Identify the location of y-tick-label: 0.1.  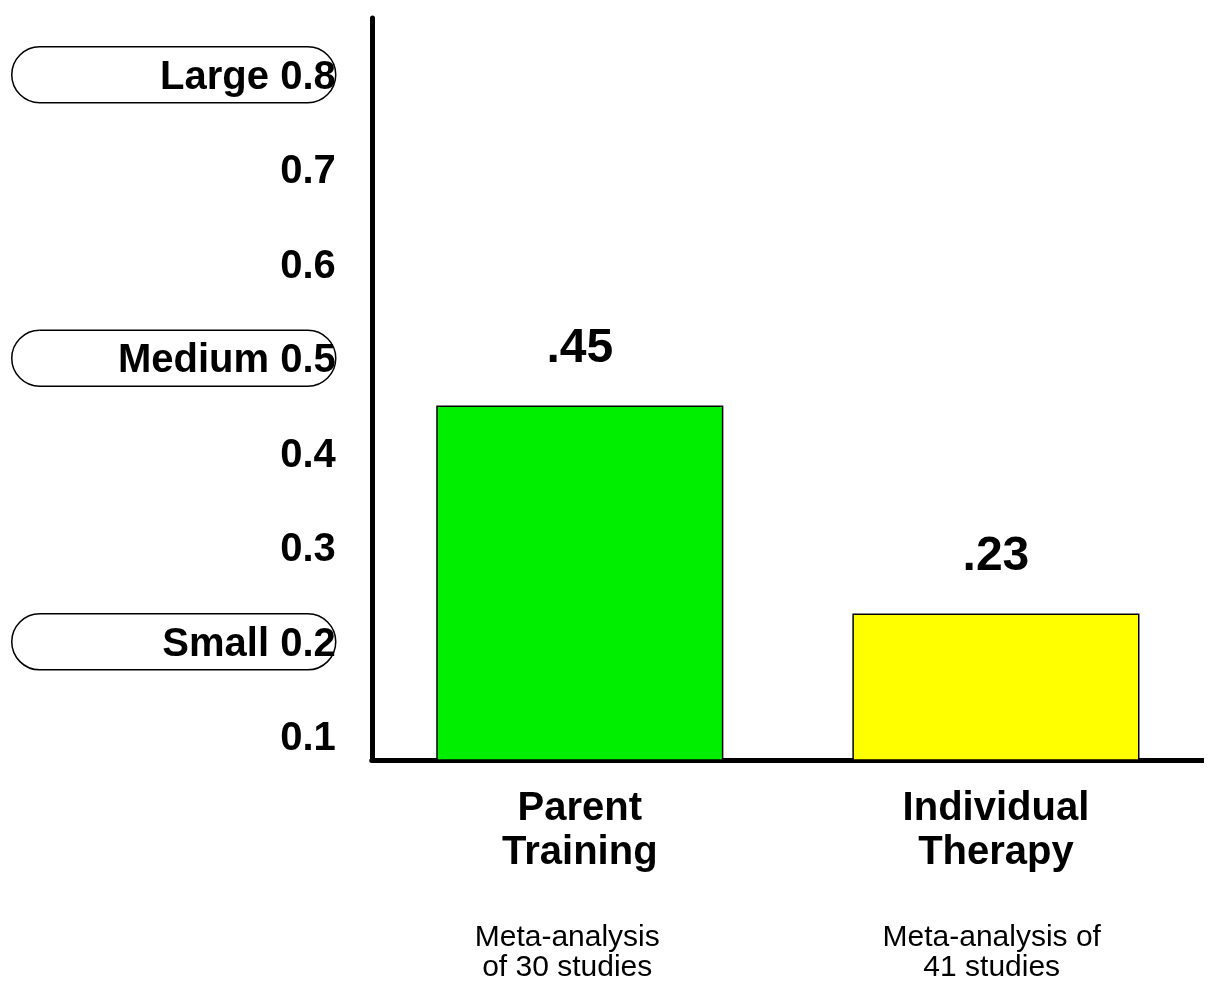
(308, 736).